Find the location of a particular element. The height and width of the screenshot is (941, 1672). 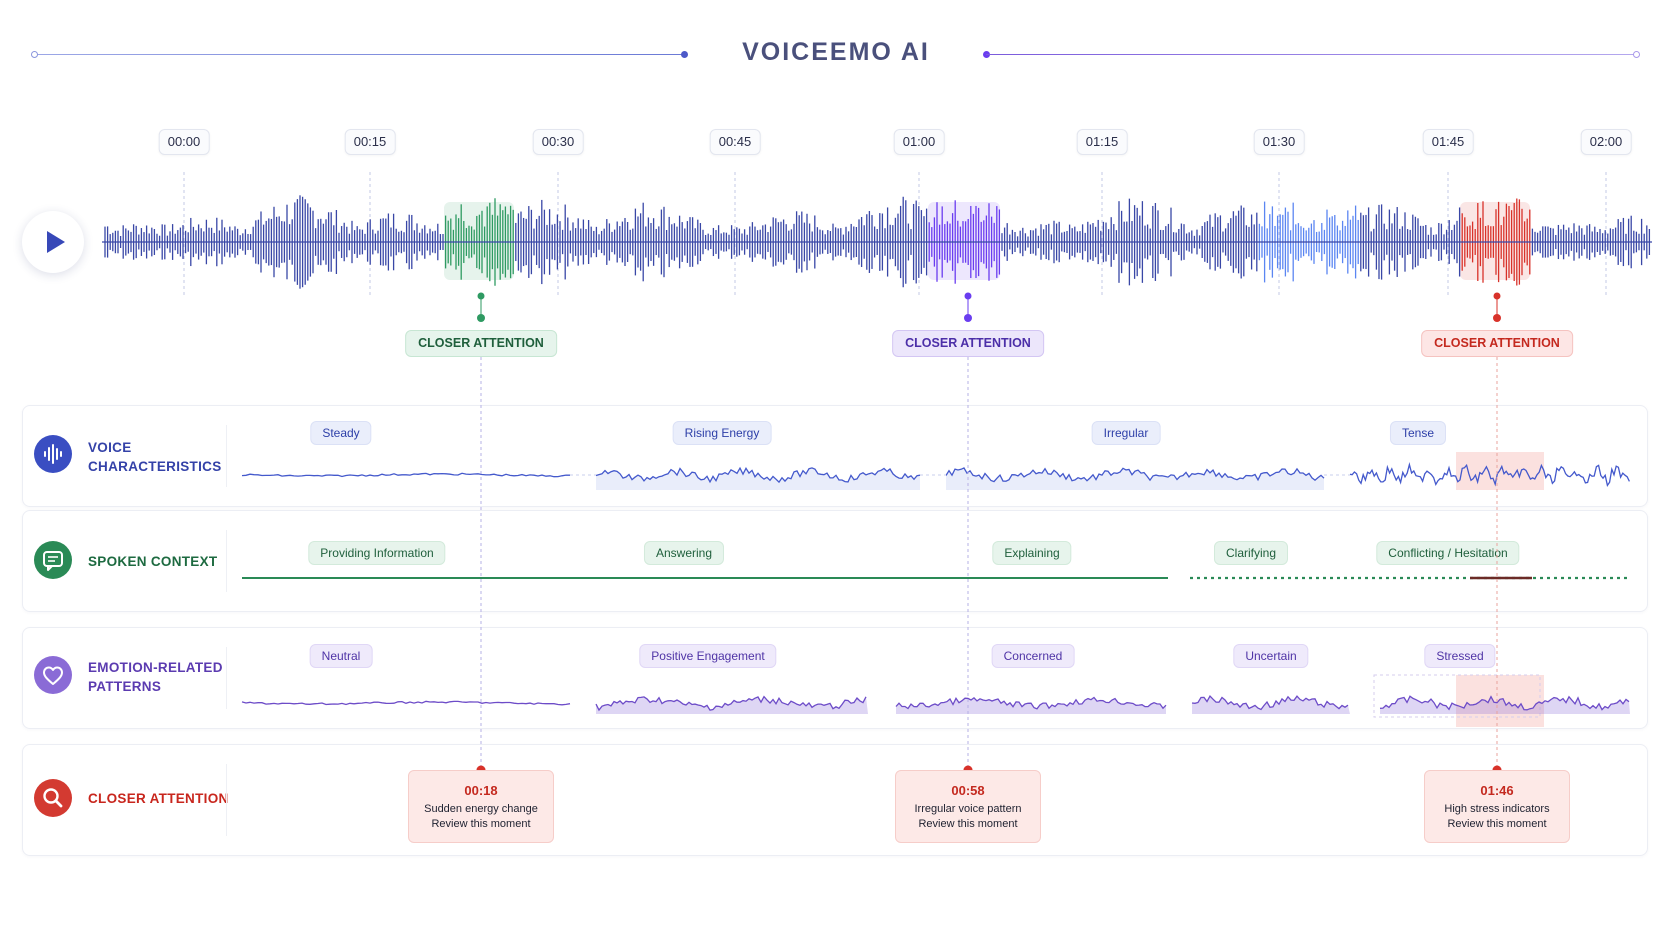

emotion-stress-highlight is located at coordinates (1500, 701).